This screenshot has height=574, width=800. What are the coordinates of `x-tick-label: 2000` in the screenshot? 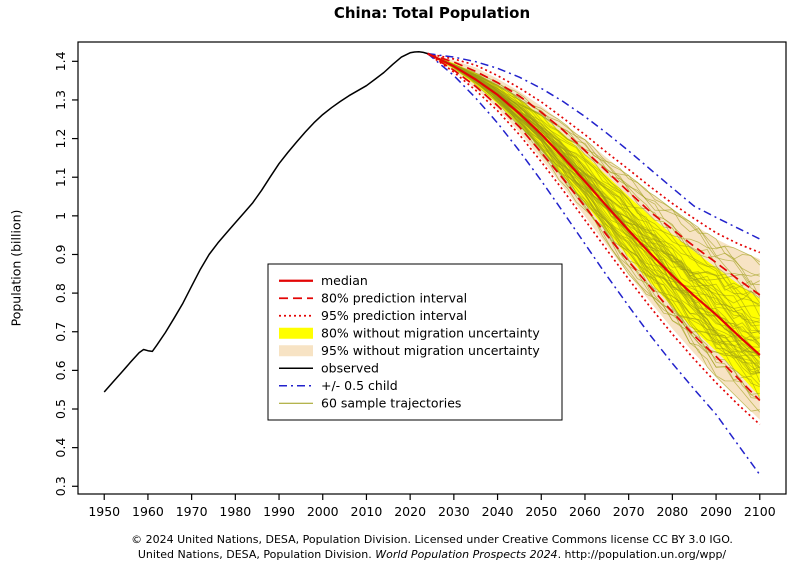 It's located at (323, 511).